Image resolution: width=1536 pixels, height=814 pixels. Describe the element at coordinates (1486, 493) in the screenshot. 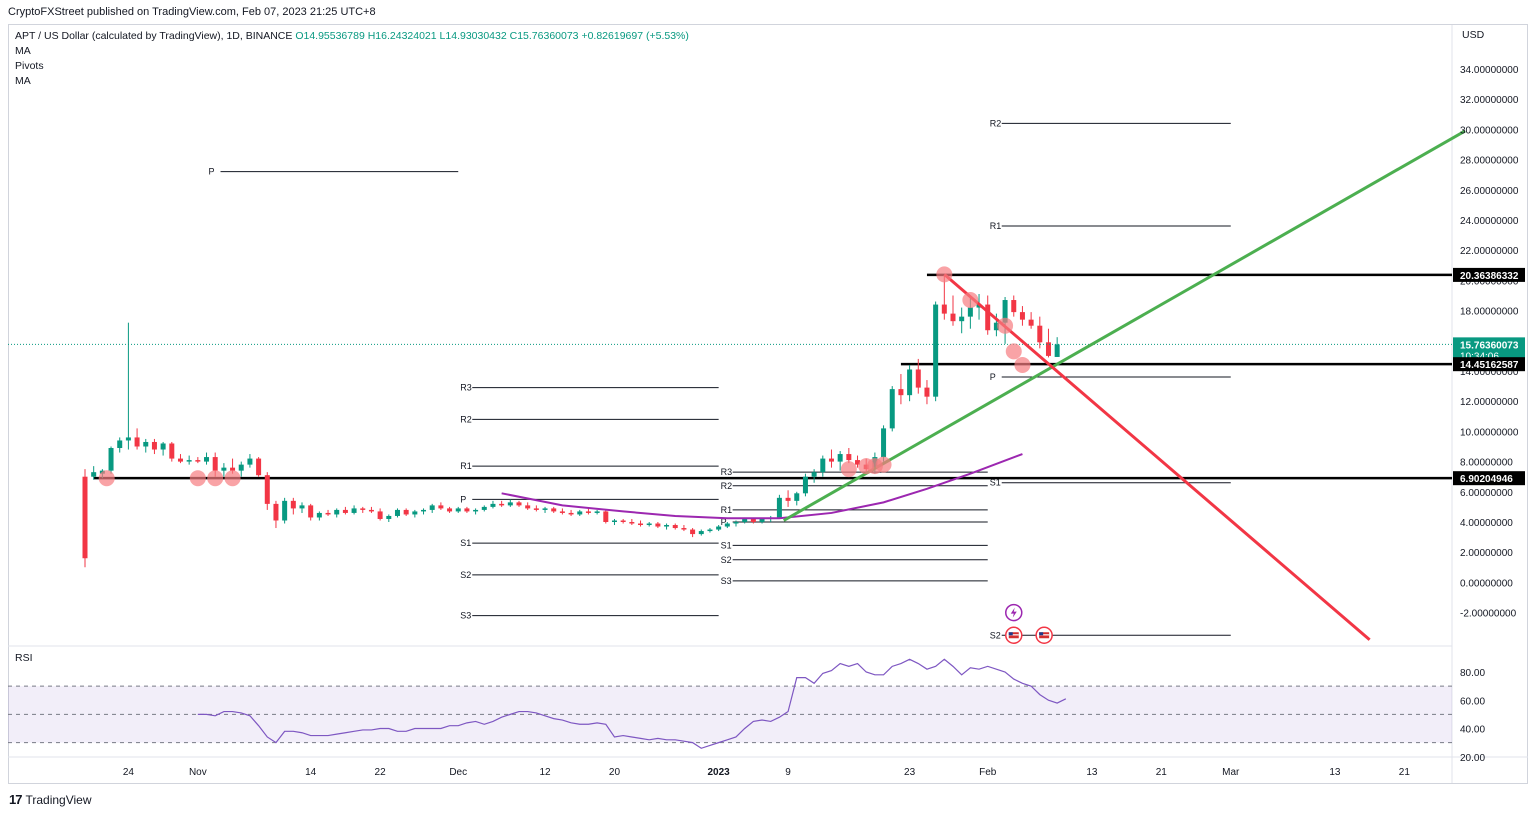

I see `price-tick-label: 6.00000000` at that location.